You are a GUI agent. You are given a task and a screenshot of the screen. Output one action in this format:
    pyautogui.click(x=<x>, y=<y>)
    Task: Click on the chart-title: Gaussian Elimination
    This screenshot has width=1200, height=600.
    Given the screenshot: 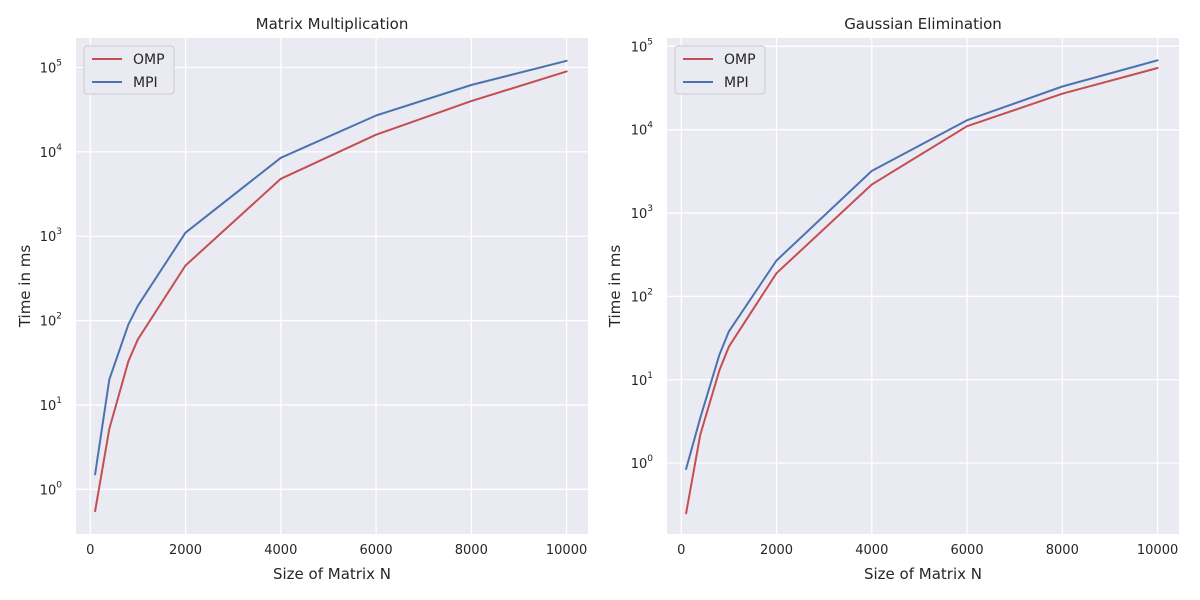 What is the action you would take?
    pyautogui.click(x=923, y=24)
    